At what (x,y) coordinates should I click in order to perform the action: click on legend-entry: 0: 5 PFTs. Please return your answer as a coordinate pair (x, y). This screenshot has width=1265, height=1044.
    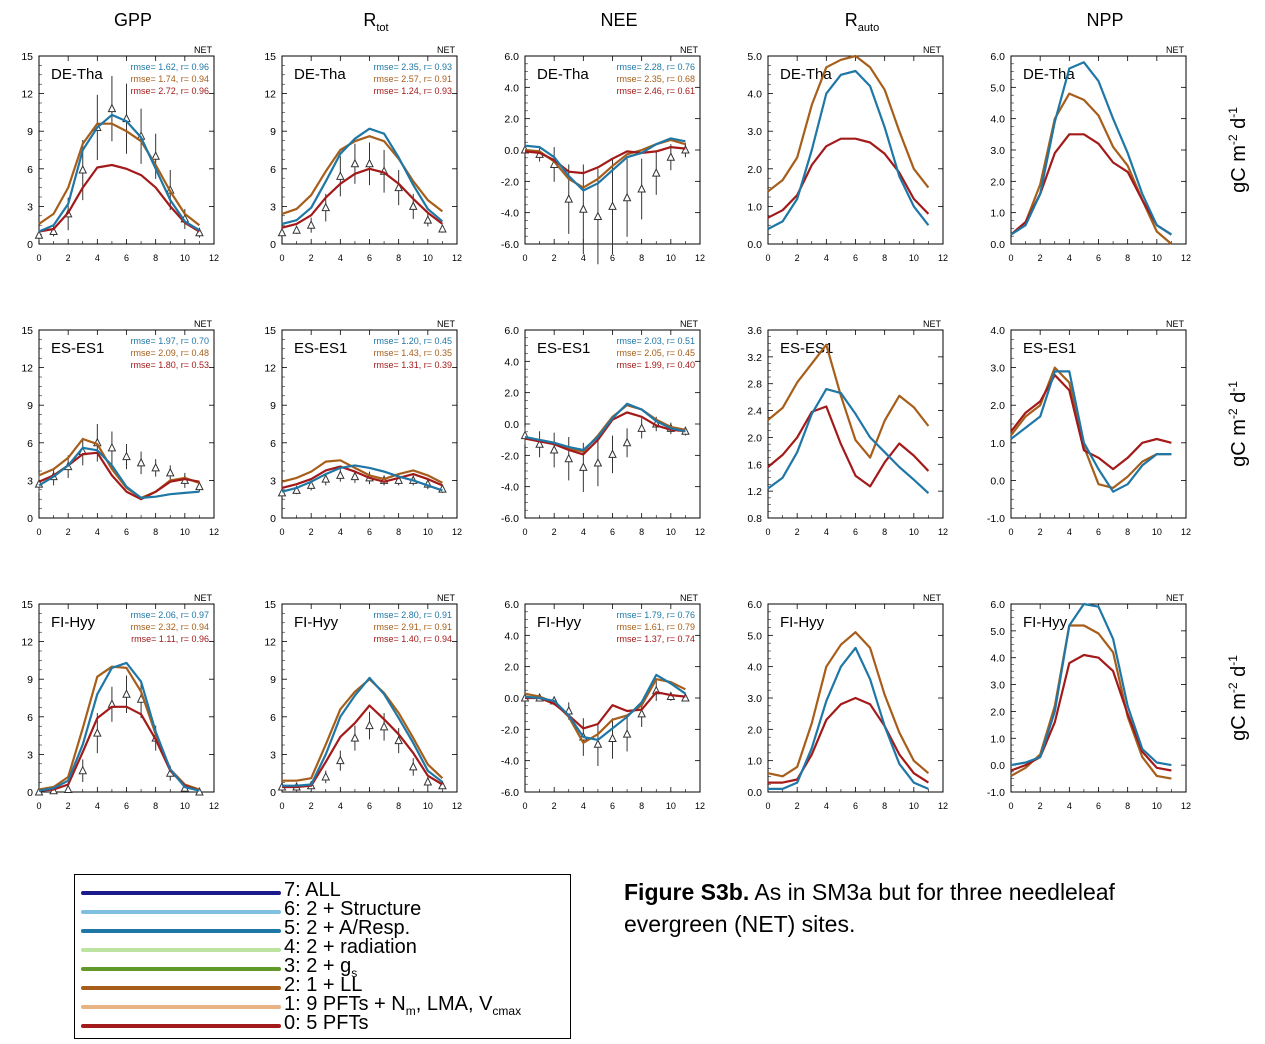
    Looking at the image, I should click on (321, 1023).